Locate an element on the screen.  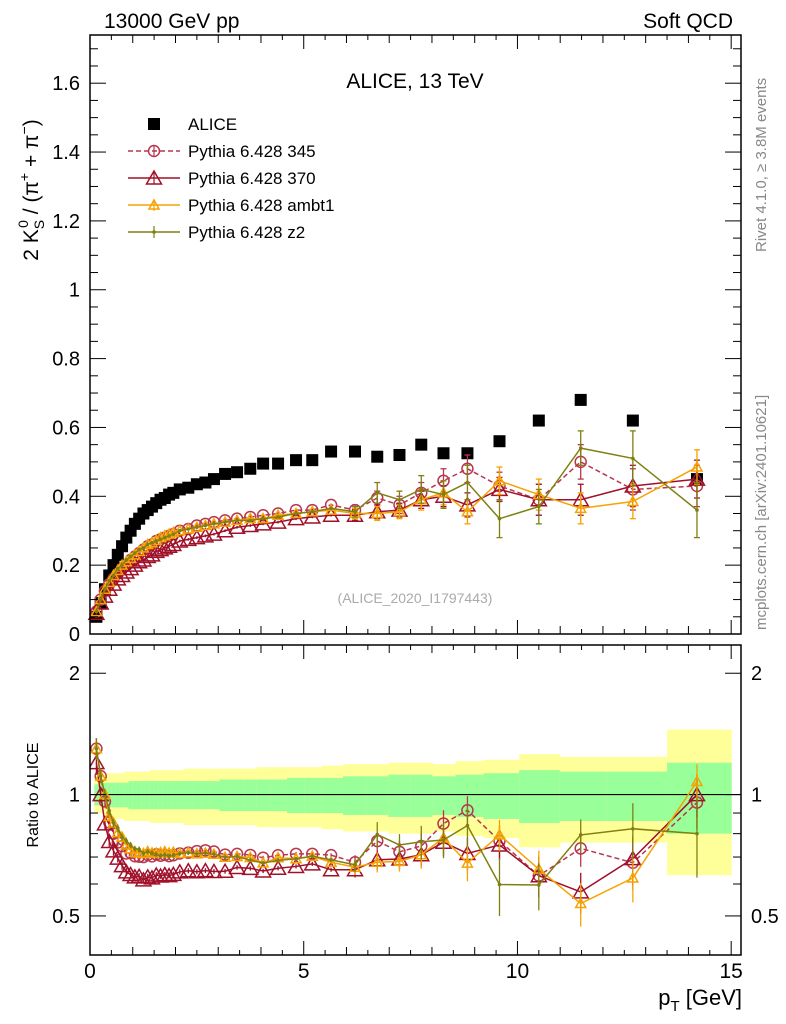
legend-label: Pythia 6.428 ambt1 is located at coordinates (261, 205).